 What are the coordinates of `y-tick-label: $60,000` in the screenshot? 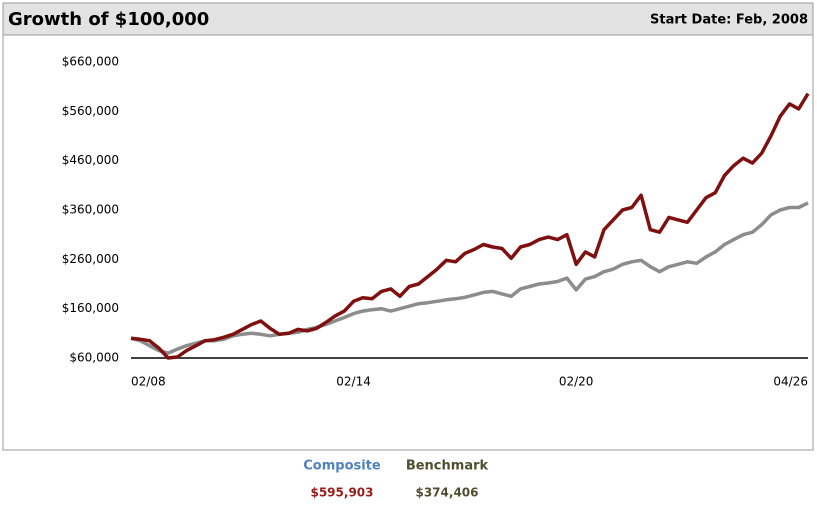 It's located at (94, 358).